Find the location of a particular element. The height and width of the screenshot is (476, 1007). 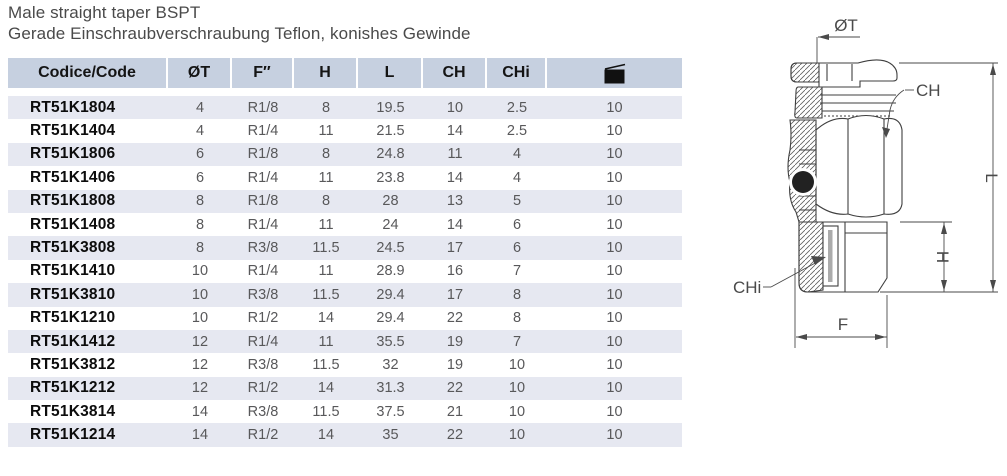

cell-l: 35 is located at coordinates (390, 435).